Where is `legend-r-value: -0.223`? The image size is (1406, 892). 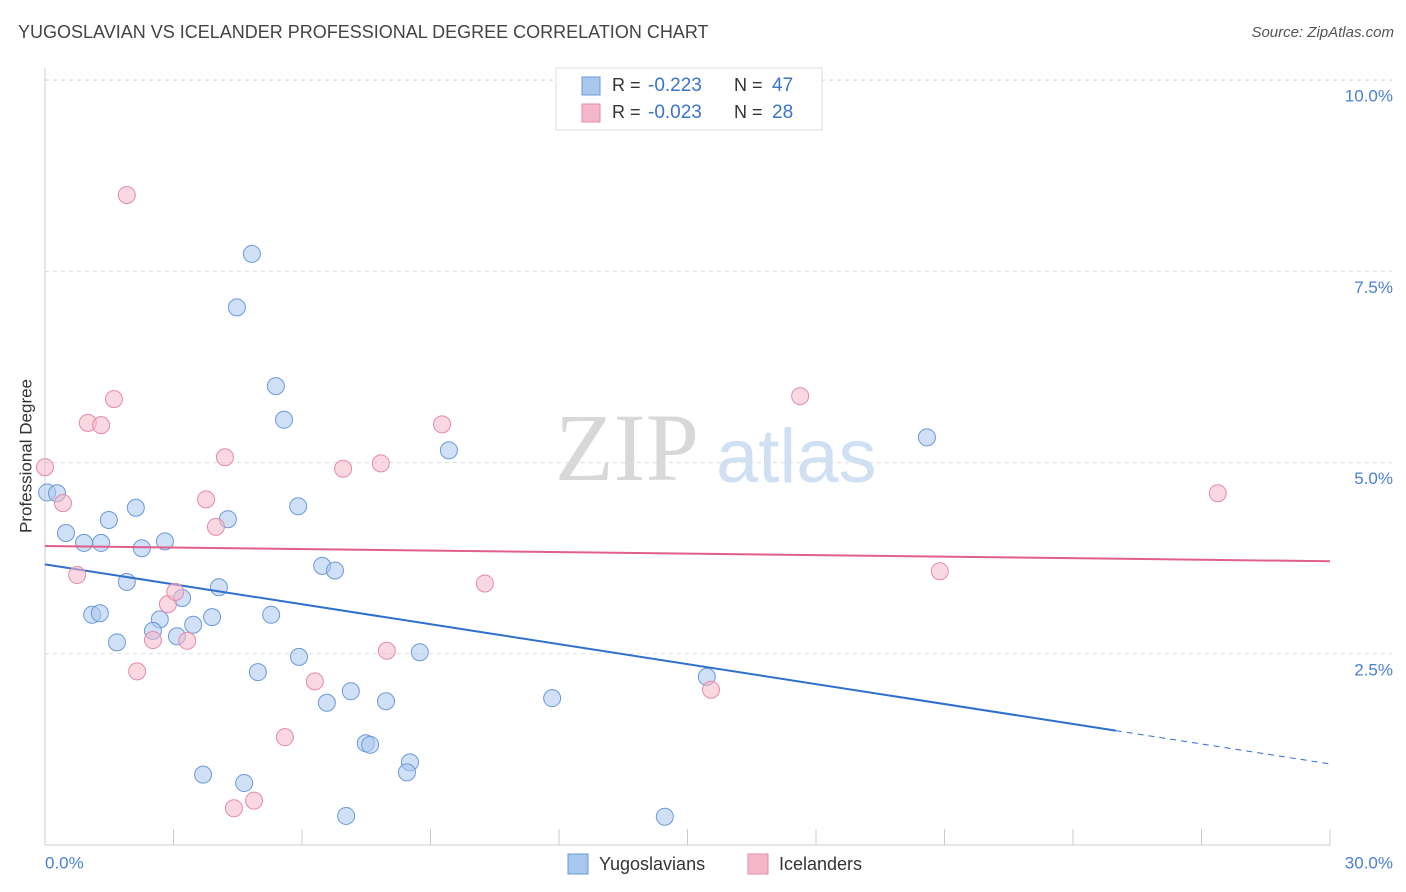 legend-r-value: -0.223 is located at coordinates (675, 85).